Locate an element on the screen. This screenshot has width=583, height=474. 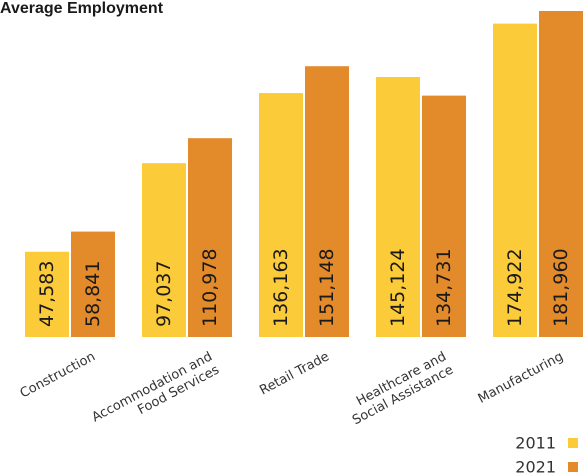
category-label-construction: Construction is located at coordinates (58, 375).